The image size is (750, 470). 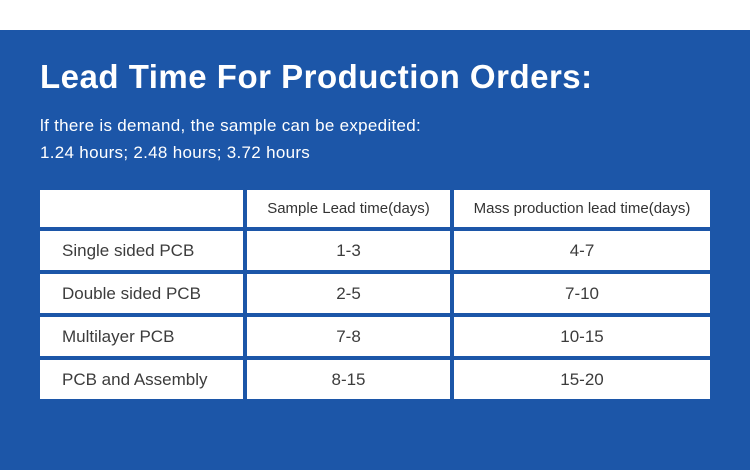 I want to click on table-cell-mass-production-lead-time: 10-15, so click(x=582, y=337).